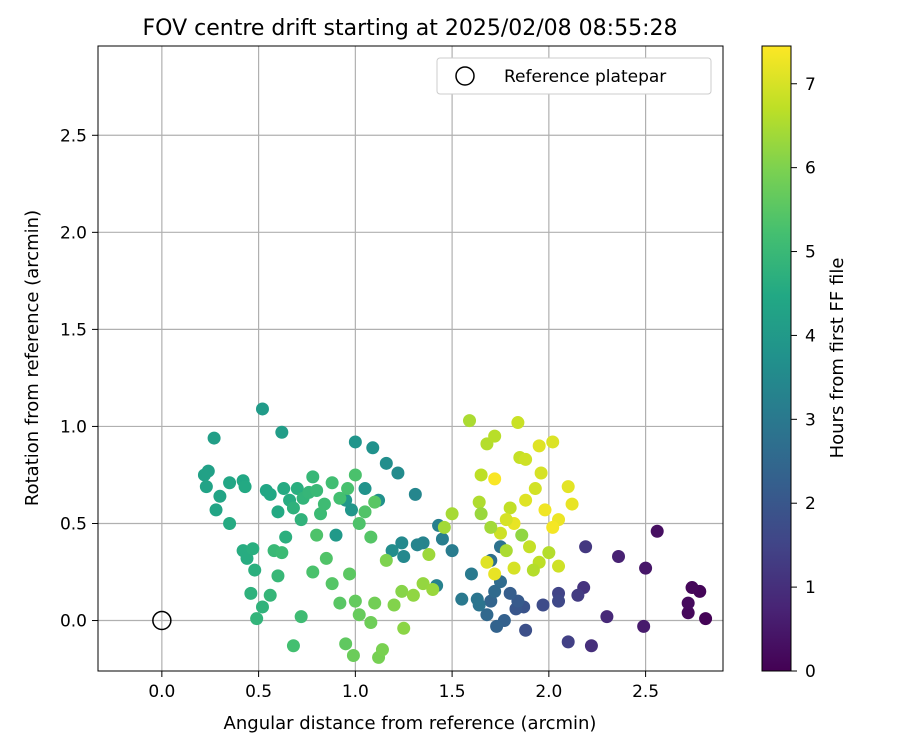 The height and width of the screenshot is (754, 900). I want to click on x-tick-label: 2.5, so click(645, 692).